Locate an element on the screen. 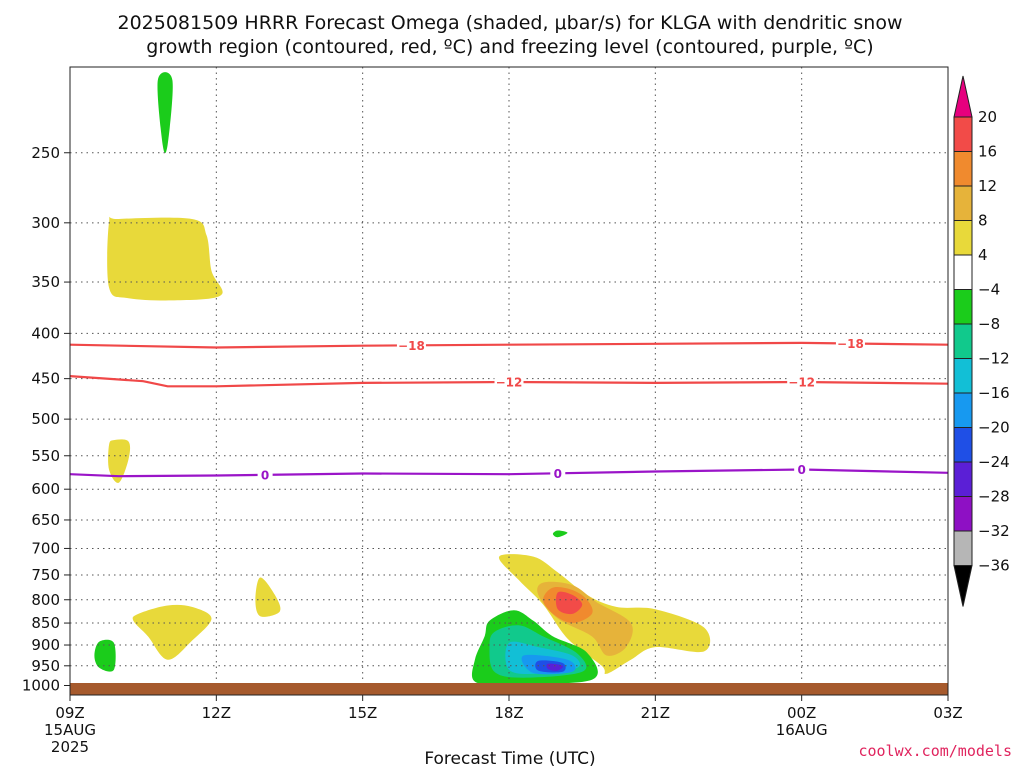  y-tick-label: 850 is located at coordinates (45, 623).